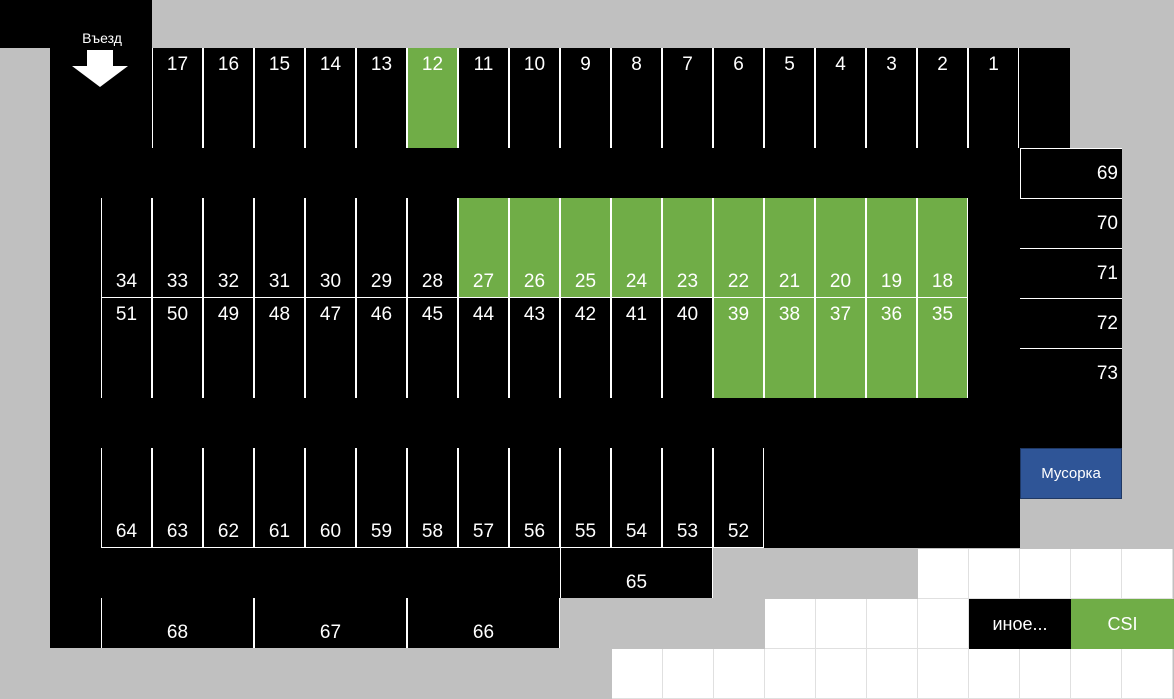 The image size is (1174, 699). Describe the element at coordinates (102, 38) in the screenshot. I see `entry-label: Въезд` at that location.